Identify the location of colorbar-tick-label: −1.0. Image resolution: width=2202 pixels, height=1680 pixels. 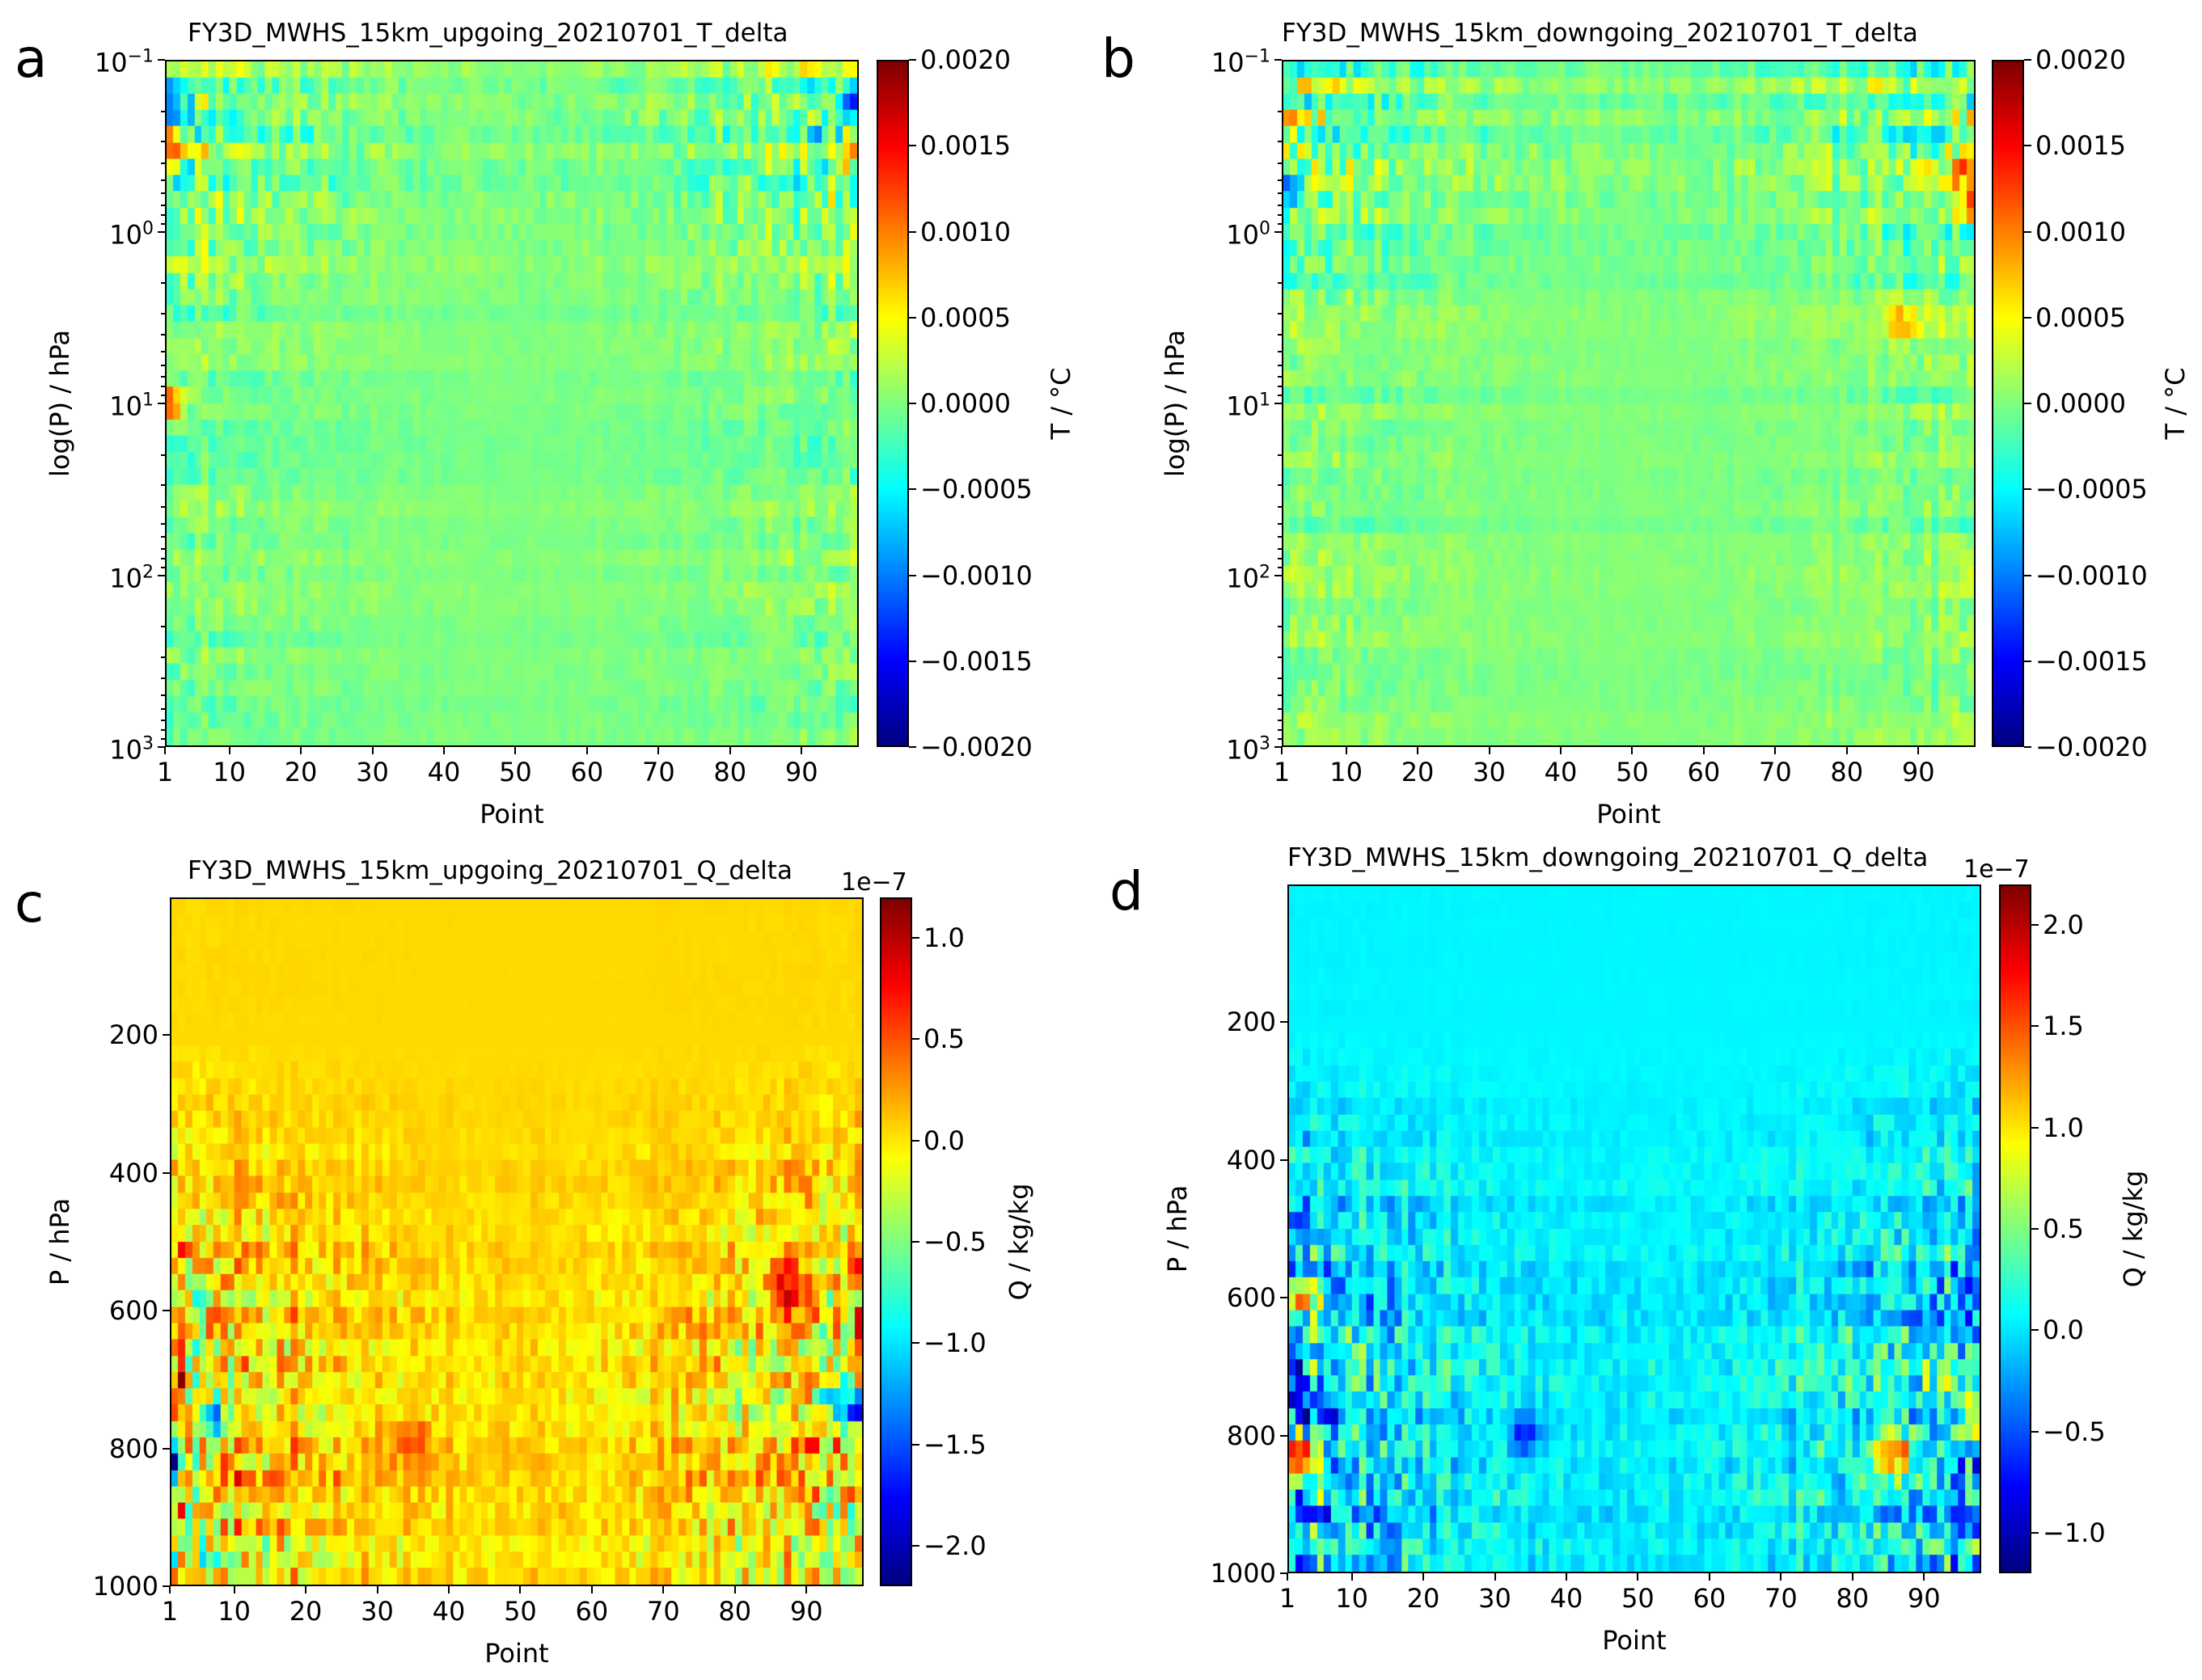
(2075, 1533).